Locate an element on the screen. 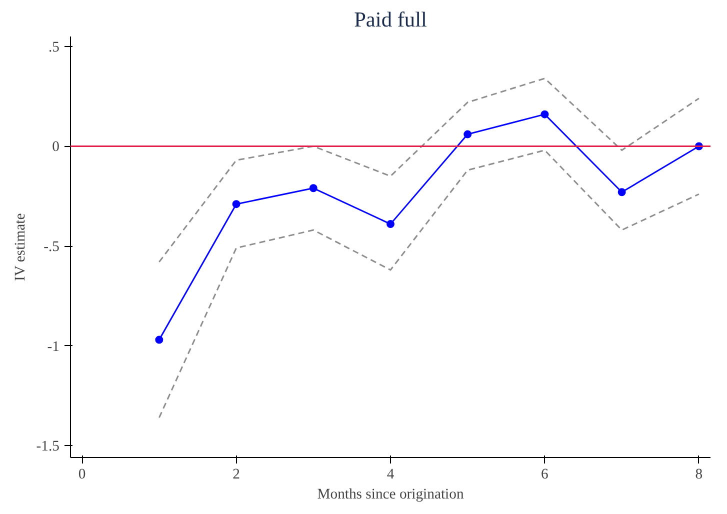  chart-title: Paid full is located at coordinates (391, 20).